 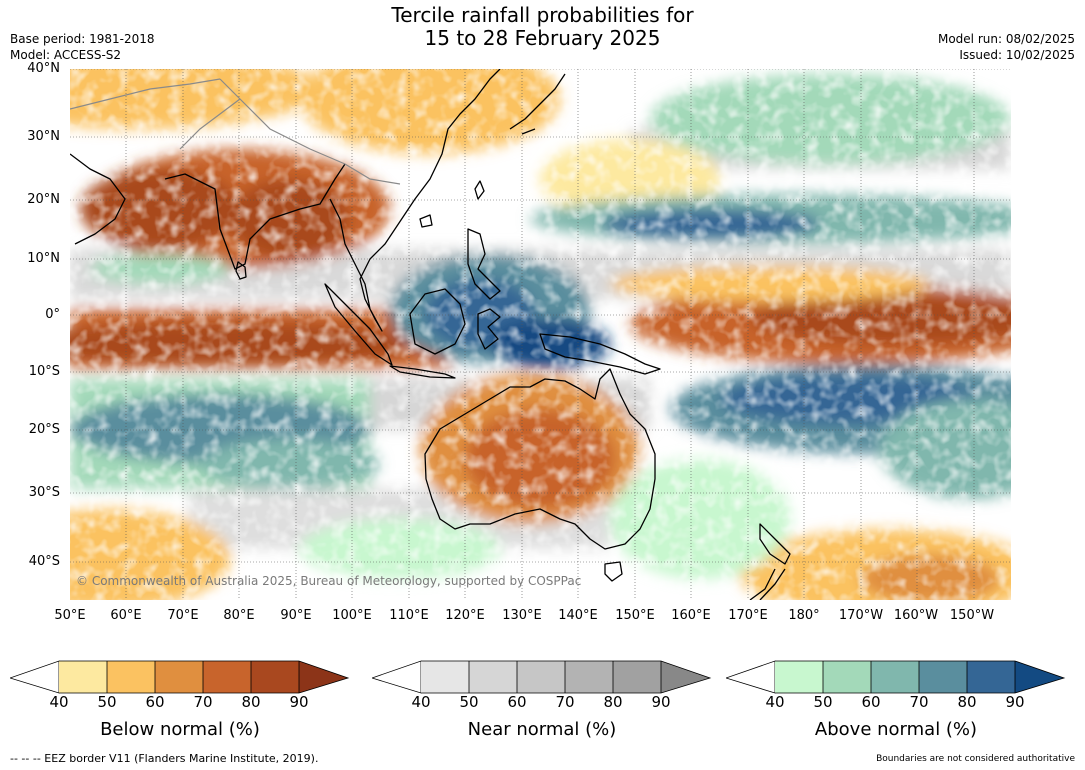 What do you see at coordinates (422, 372) in the screenshot?
I see `coast-java` at bounding box center [422, 372].